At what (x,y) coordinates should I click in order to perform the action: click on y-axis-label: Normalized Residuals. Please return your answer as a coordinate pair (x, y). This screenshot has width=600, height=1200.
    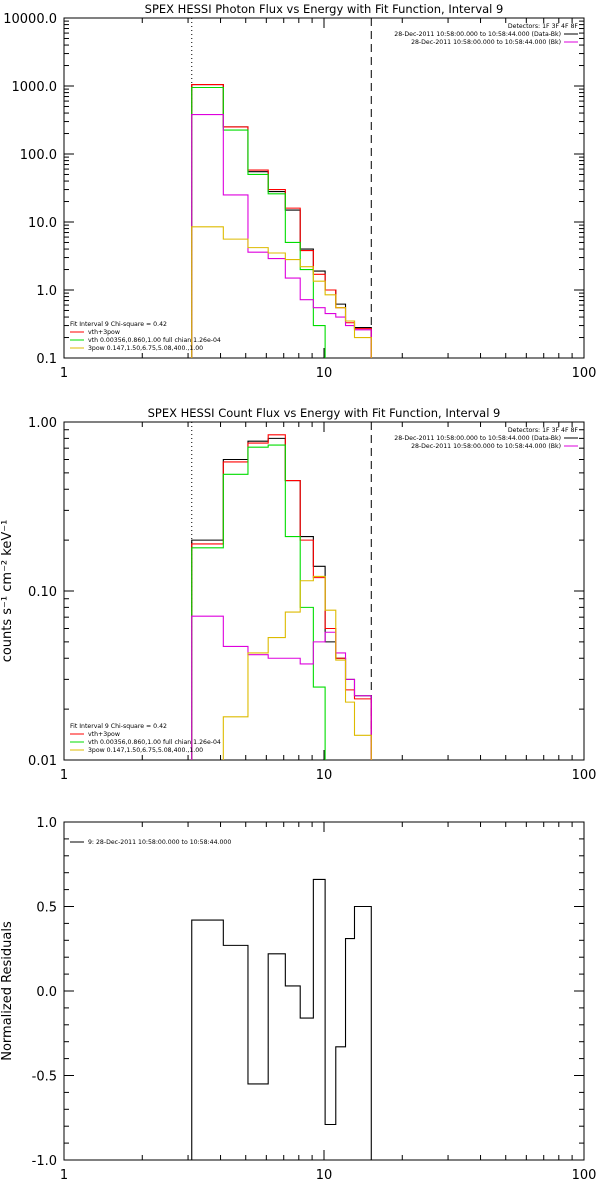
    Looking at the image, I should click on (7, 991).